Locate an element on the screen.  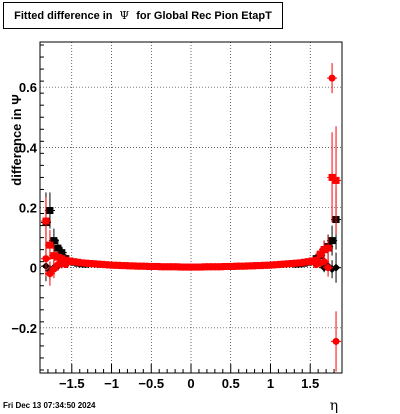
title-psi-symbol: Ψ is located at coordinates (124, 15).